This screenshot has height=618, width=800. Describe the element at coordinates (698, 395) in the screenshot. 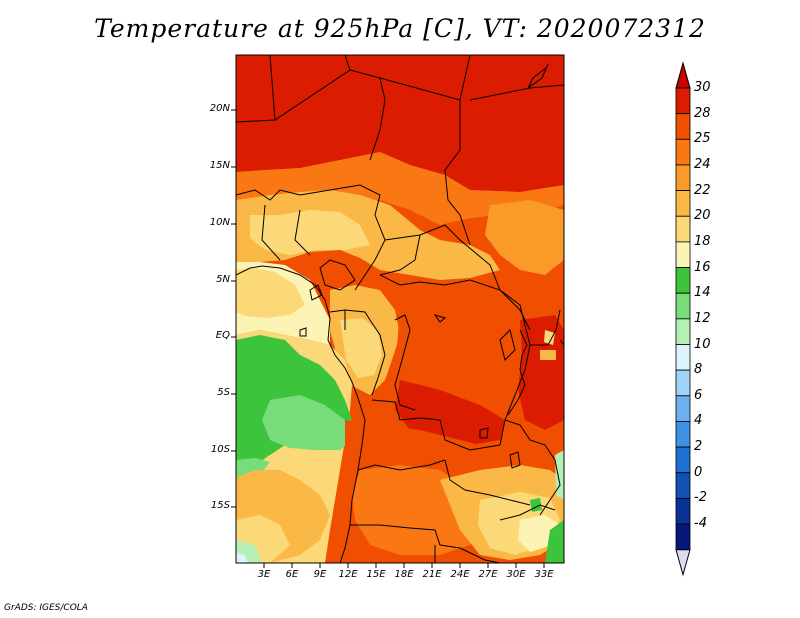

I see `colorbar-label: 6` at that location.